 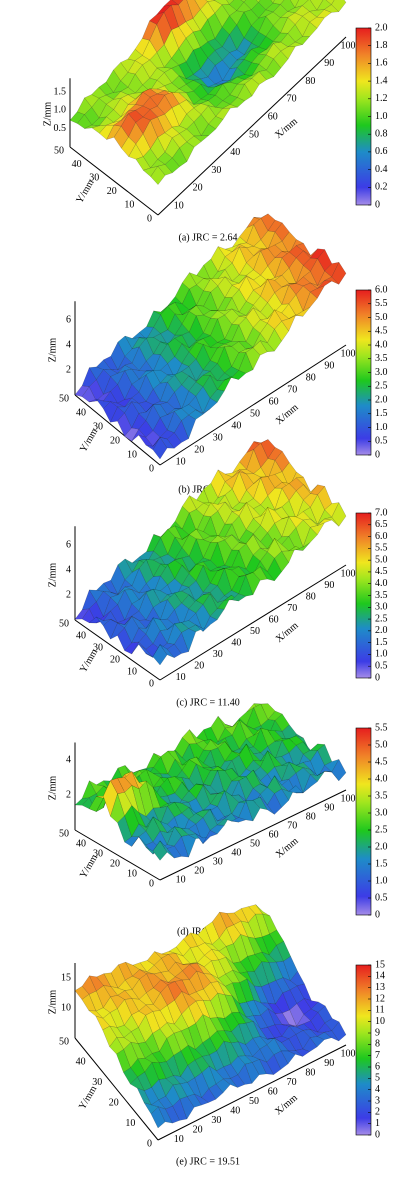 I want to click on colorbar-tick-label: 1, so click(x=377, y=1123).